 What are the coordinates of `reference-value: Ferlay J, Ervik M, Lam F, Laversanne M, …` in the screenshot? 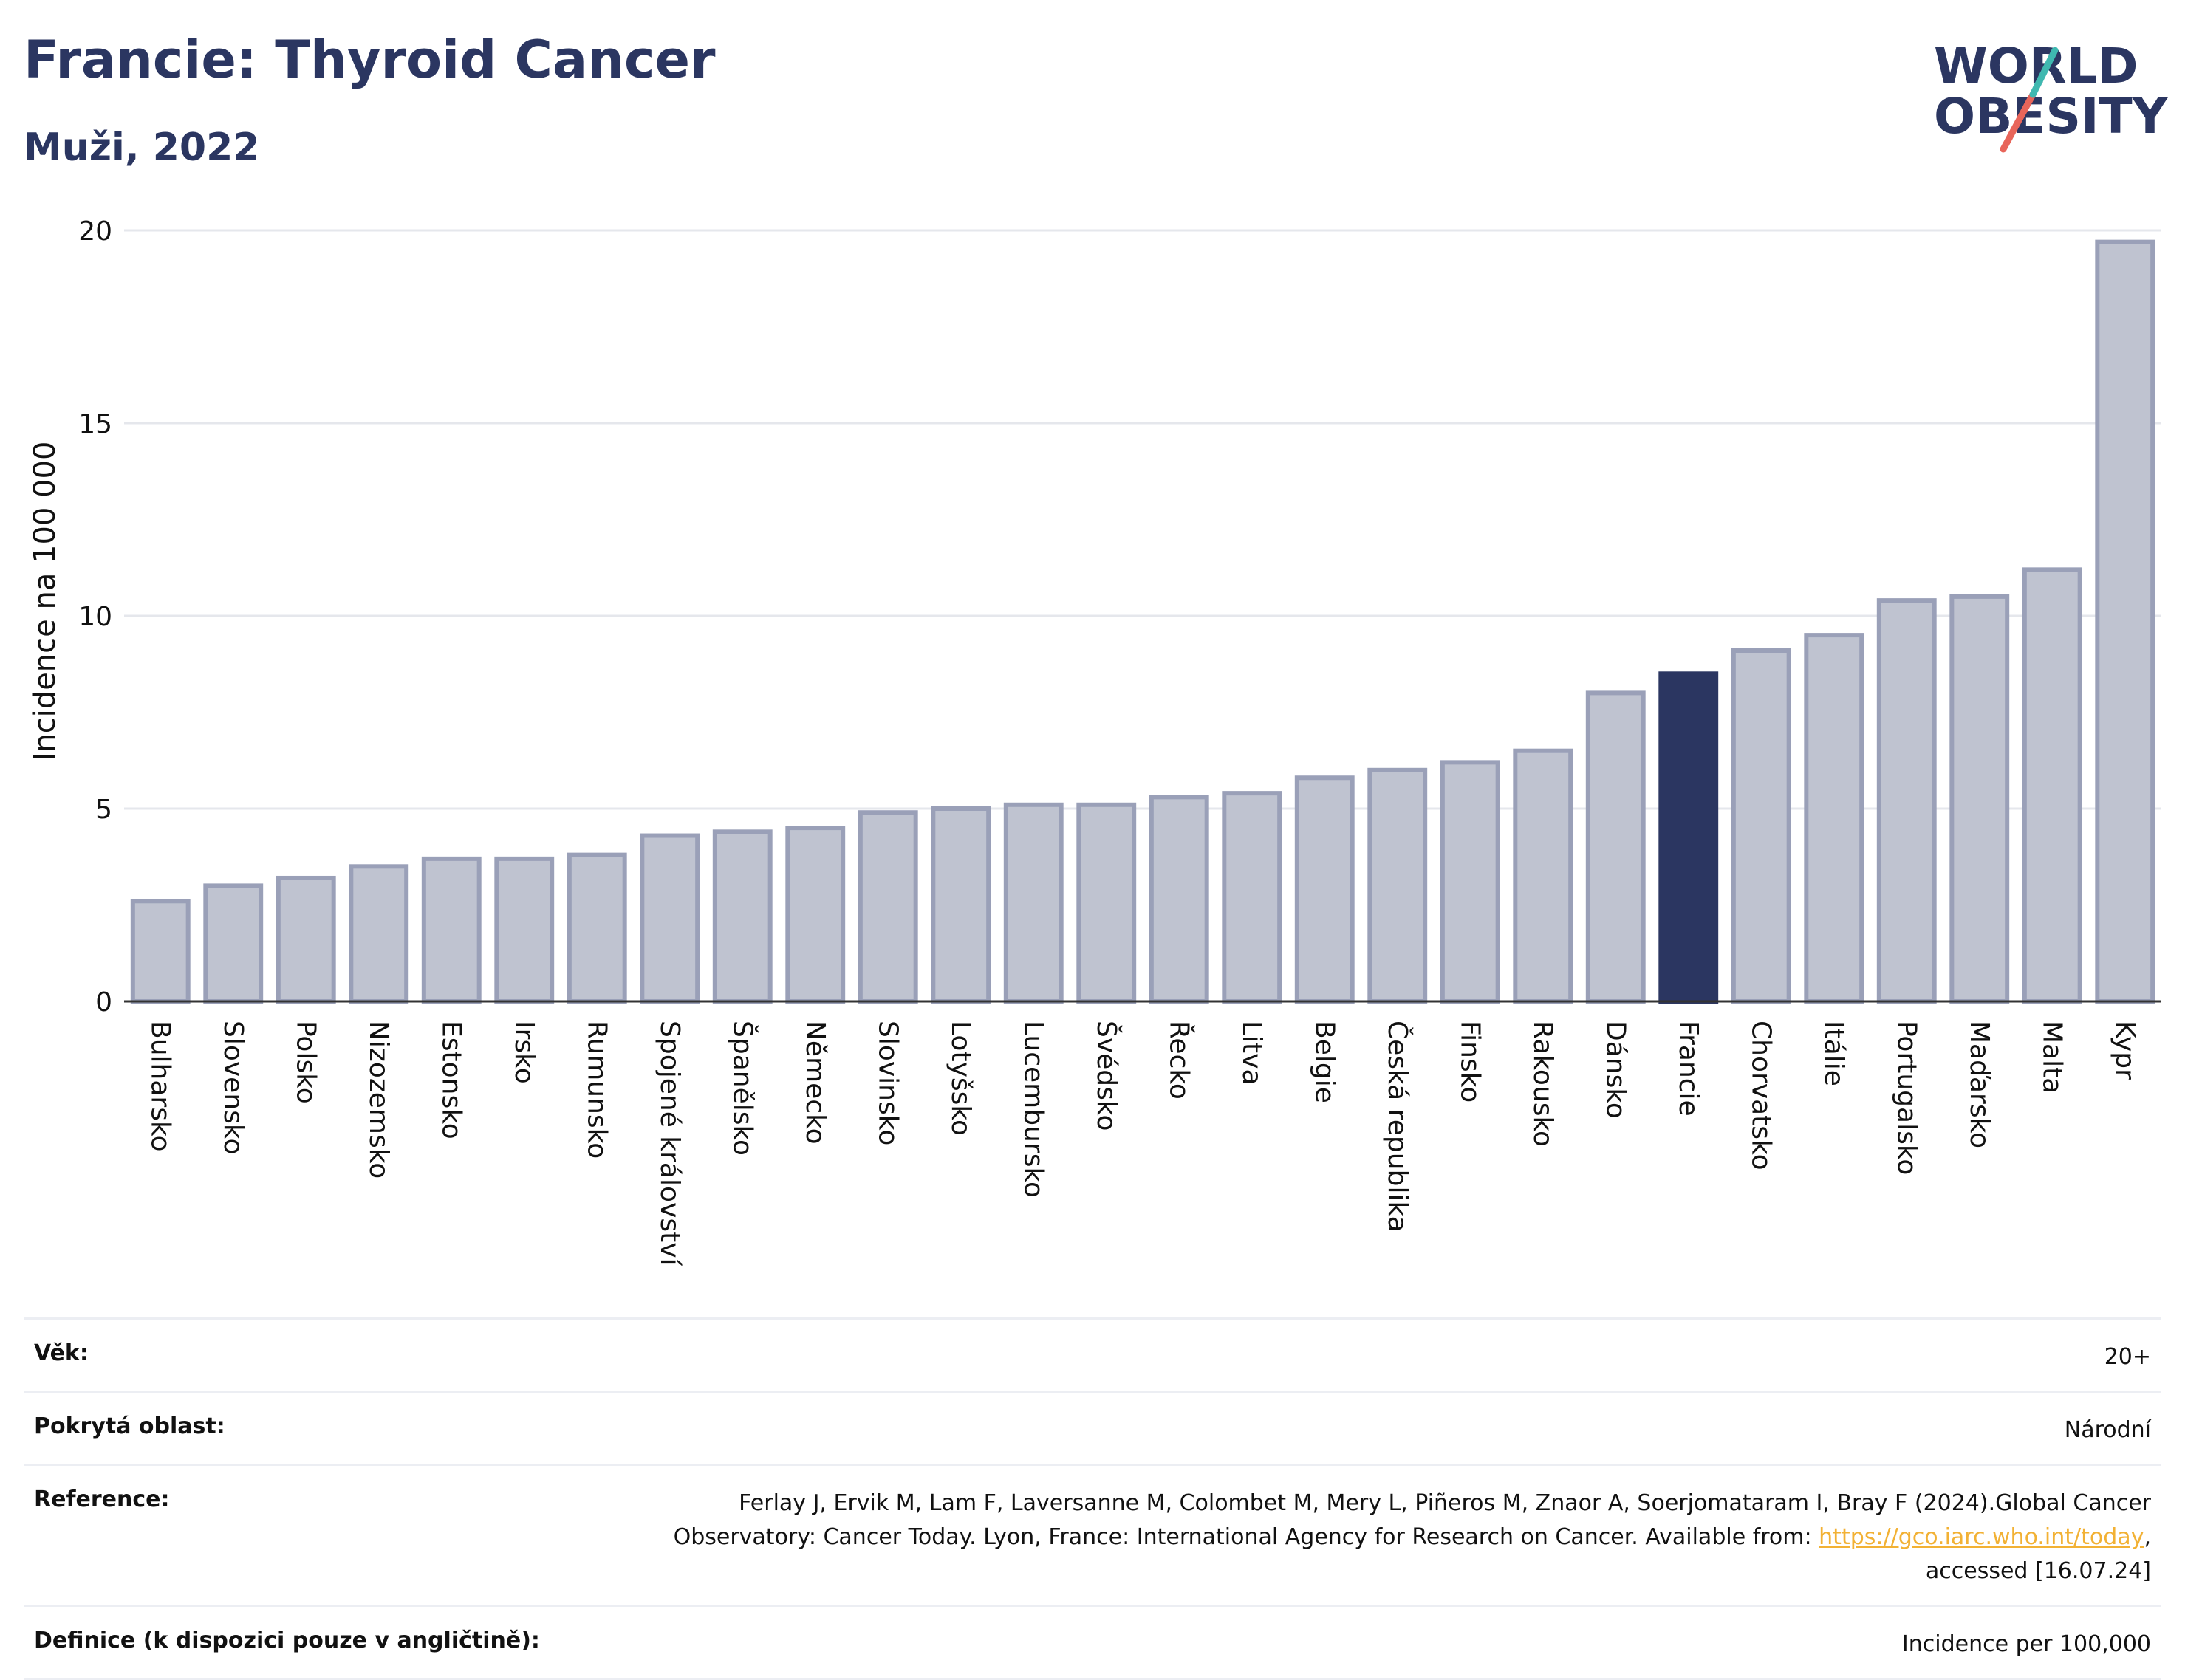 It's located at (1412, 1537).